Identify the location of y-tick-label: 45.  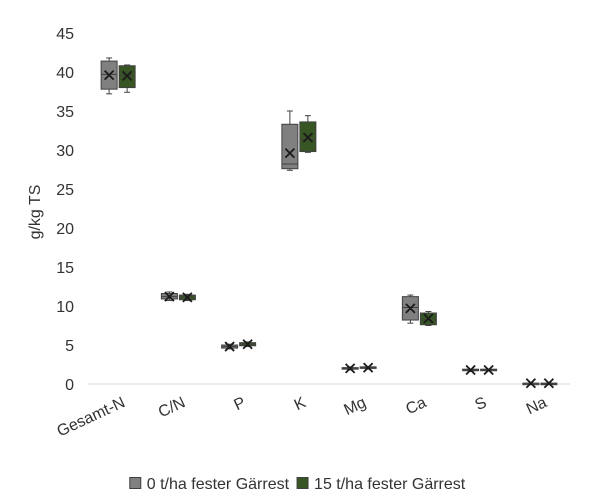
(65, 34).